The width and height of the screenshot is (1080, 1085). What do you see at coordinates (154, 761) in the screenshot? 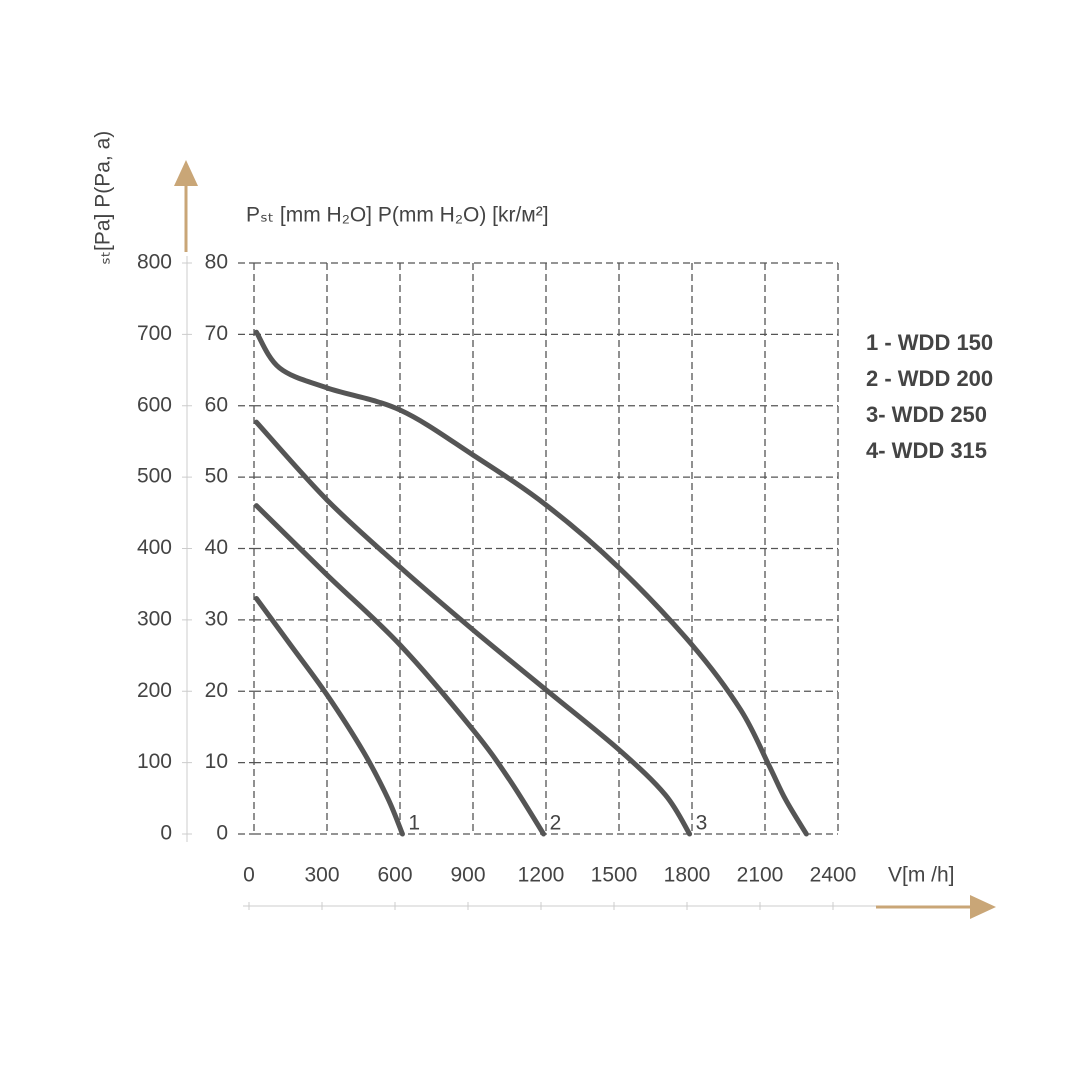
I see `y-tick-label: 100` at bounding box center [154, 761].